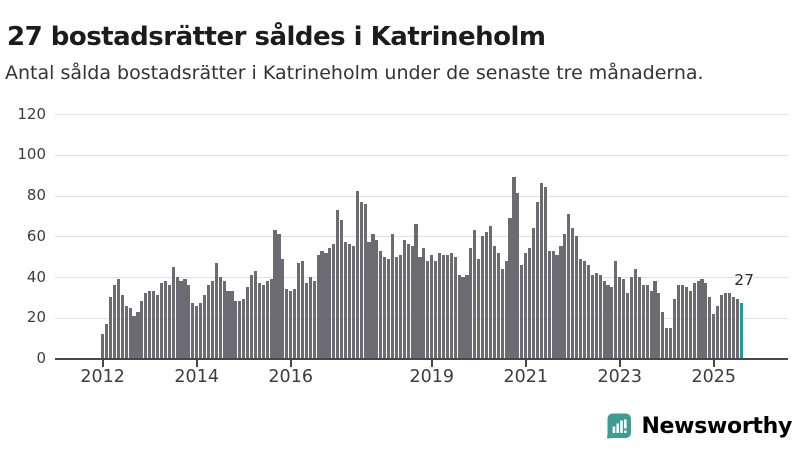  I want to click on x-tick-label-2019: 2019, so click(431, 377).